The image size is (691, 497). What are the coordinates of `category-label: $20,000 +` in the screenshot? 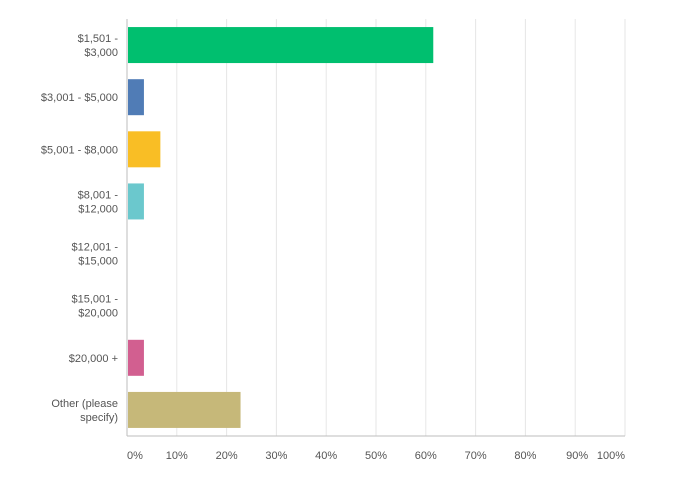 It's located at (93, 359).